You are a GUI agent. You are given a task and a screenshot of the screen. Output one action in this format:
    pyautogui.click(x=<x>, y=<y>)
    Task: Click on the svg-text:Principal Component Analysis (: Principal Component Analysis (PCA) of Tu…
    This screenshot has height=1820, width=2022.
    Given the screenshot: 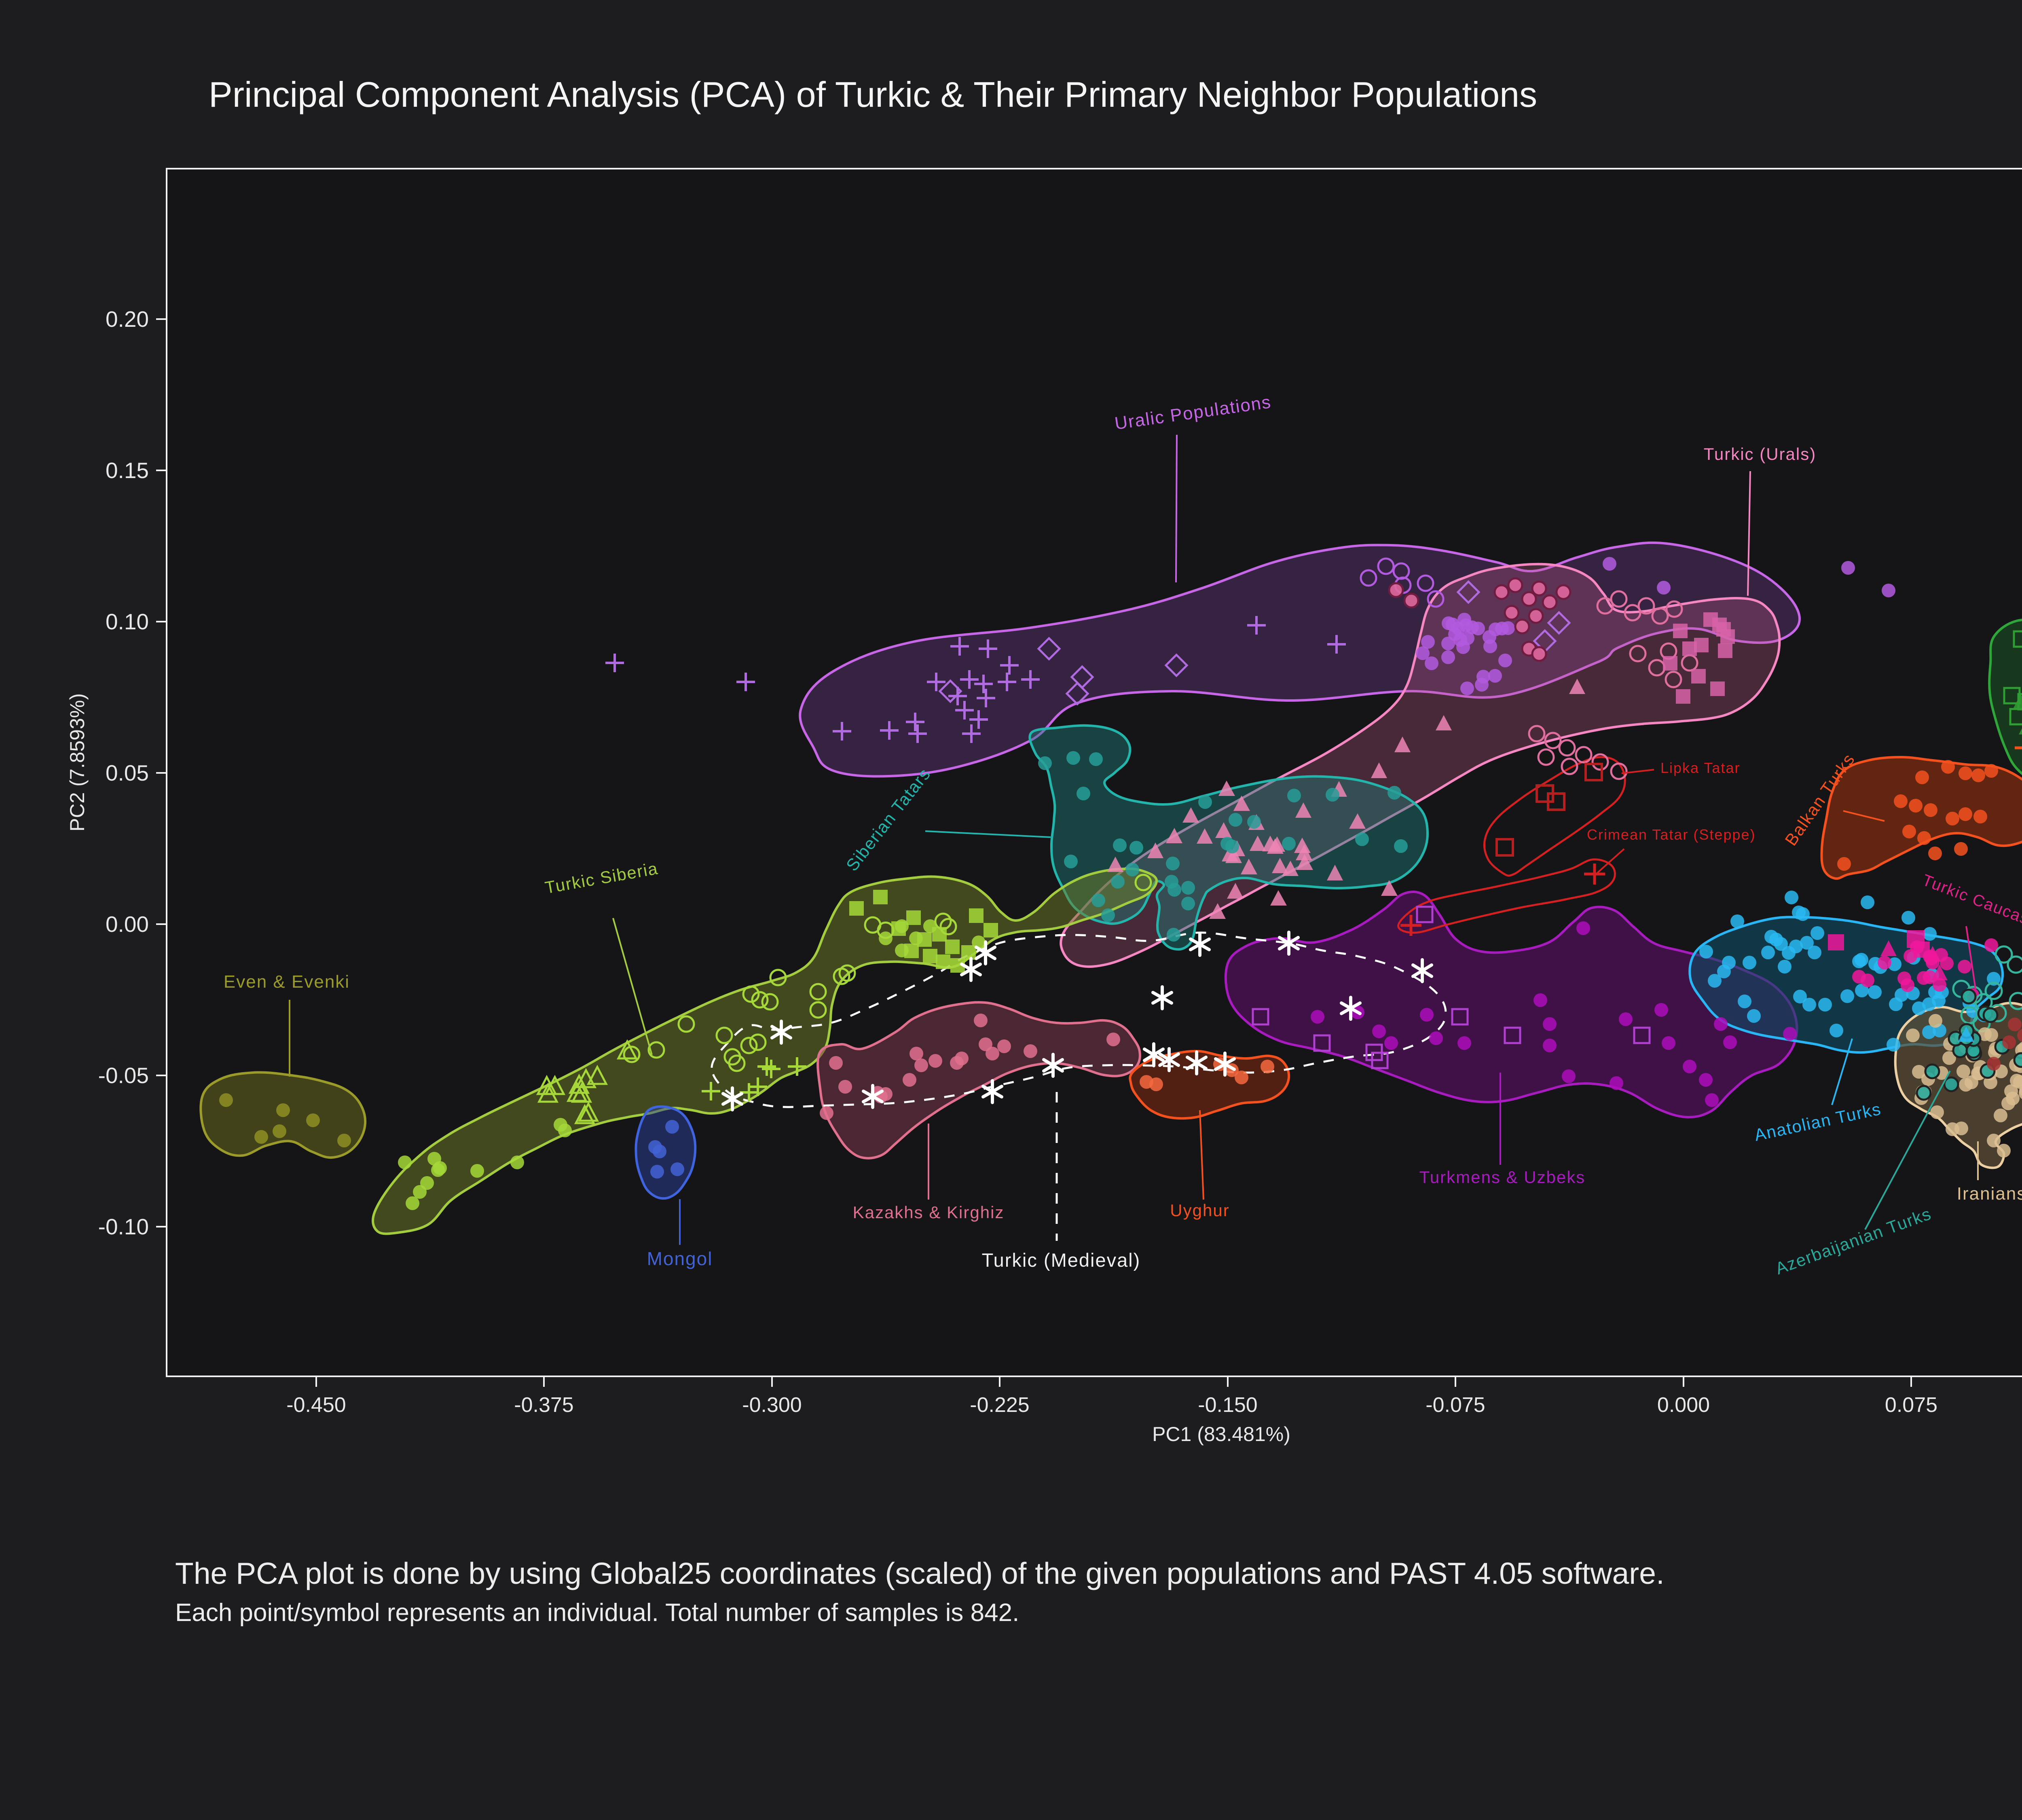 What is the action you would take?
    pyautogui.click(x=873, y=94)
    